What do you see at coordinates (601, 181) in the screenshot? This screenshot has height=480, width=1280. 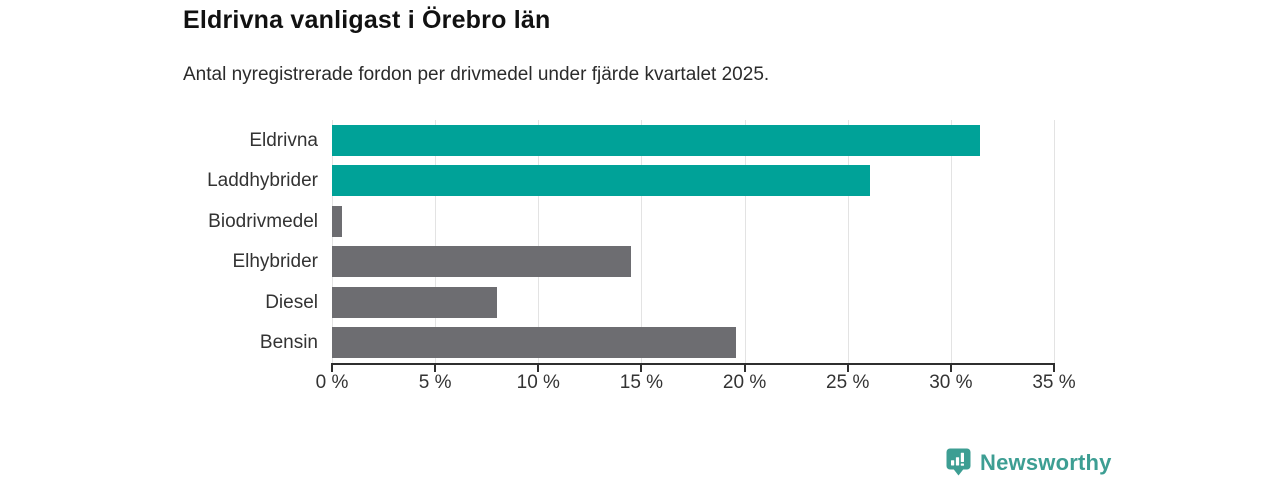 I see `bar-laddhybrider` at bounding box center [601, 181].